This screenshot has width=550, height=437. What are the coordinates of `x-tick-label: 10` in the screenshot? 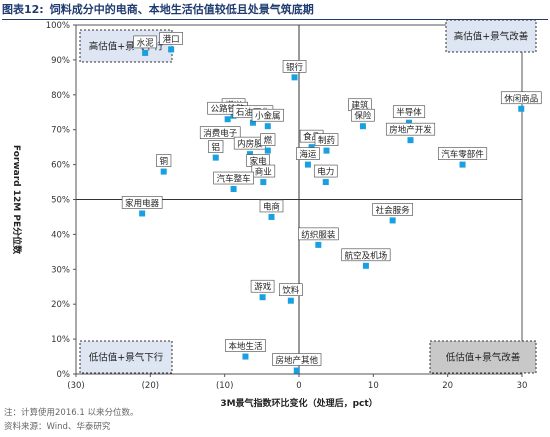 It's located at (373, 386).